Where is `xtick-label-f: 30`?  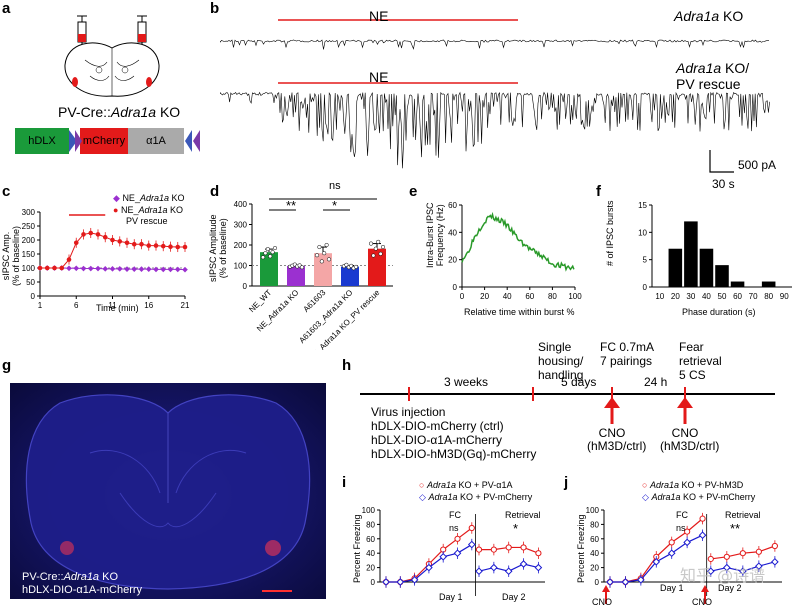 xtick-label-f: 30 is located at coordinates (690, 296).